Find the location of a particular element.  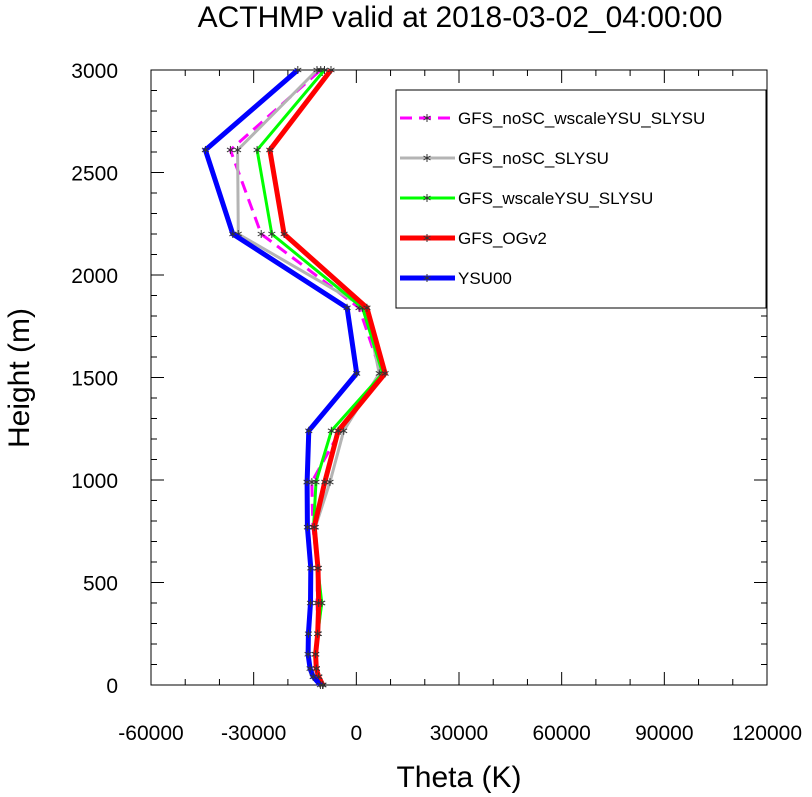

legend-label: GFS_OGv2 is located at coordinates (502, 238).